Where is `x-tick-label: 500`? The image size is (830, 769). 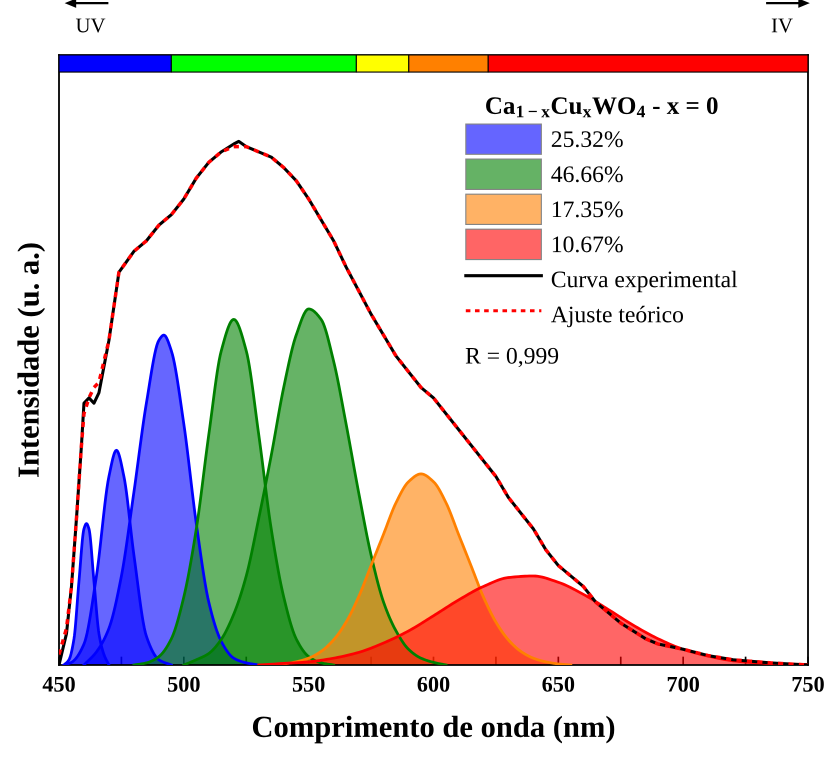 x-tick-label: 500 is located at coordinates (184, 684).